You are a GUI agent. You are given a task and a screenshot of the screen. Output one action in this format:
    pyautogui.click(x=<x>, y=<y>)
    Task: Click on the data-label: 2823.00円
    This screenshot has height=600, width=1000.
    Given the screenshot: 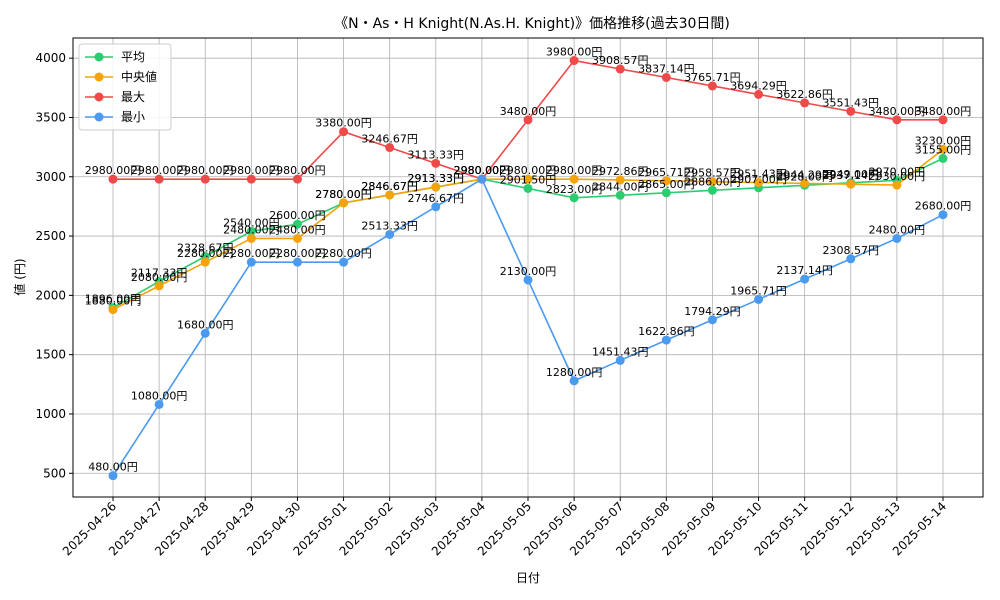 What is the action you would take?
    pyautogui.click(x=574, y=189)
    